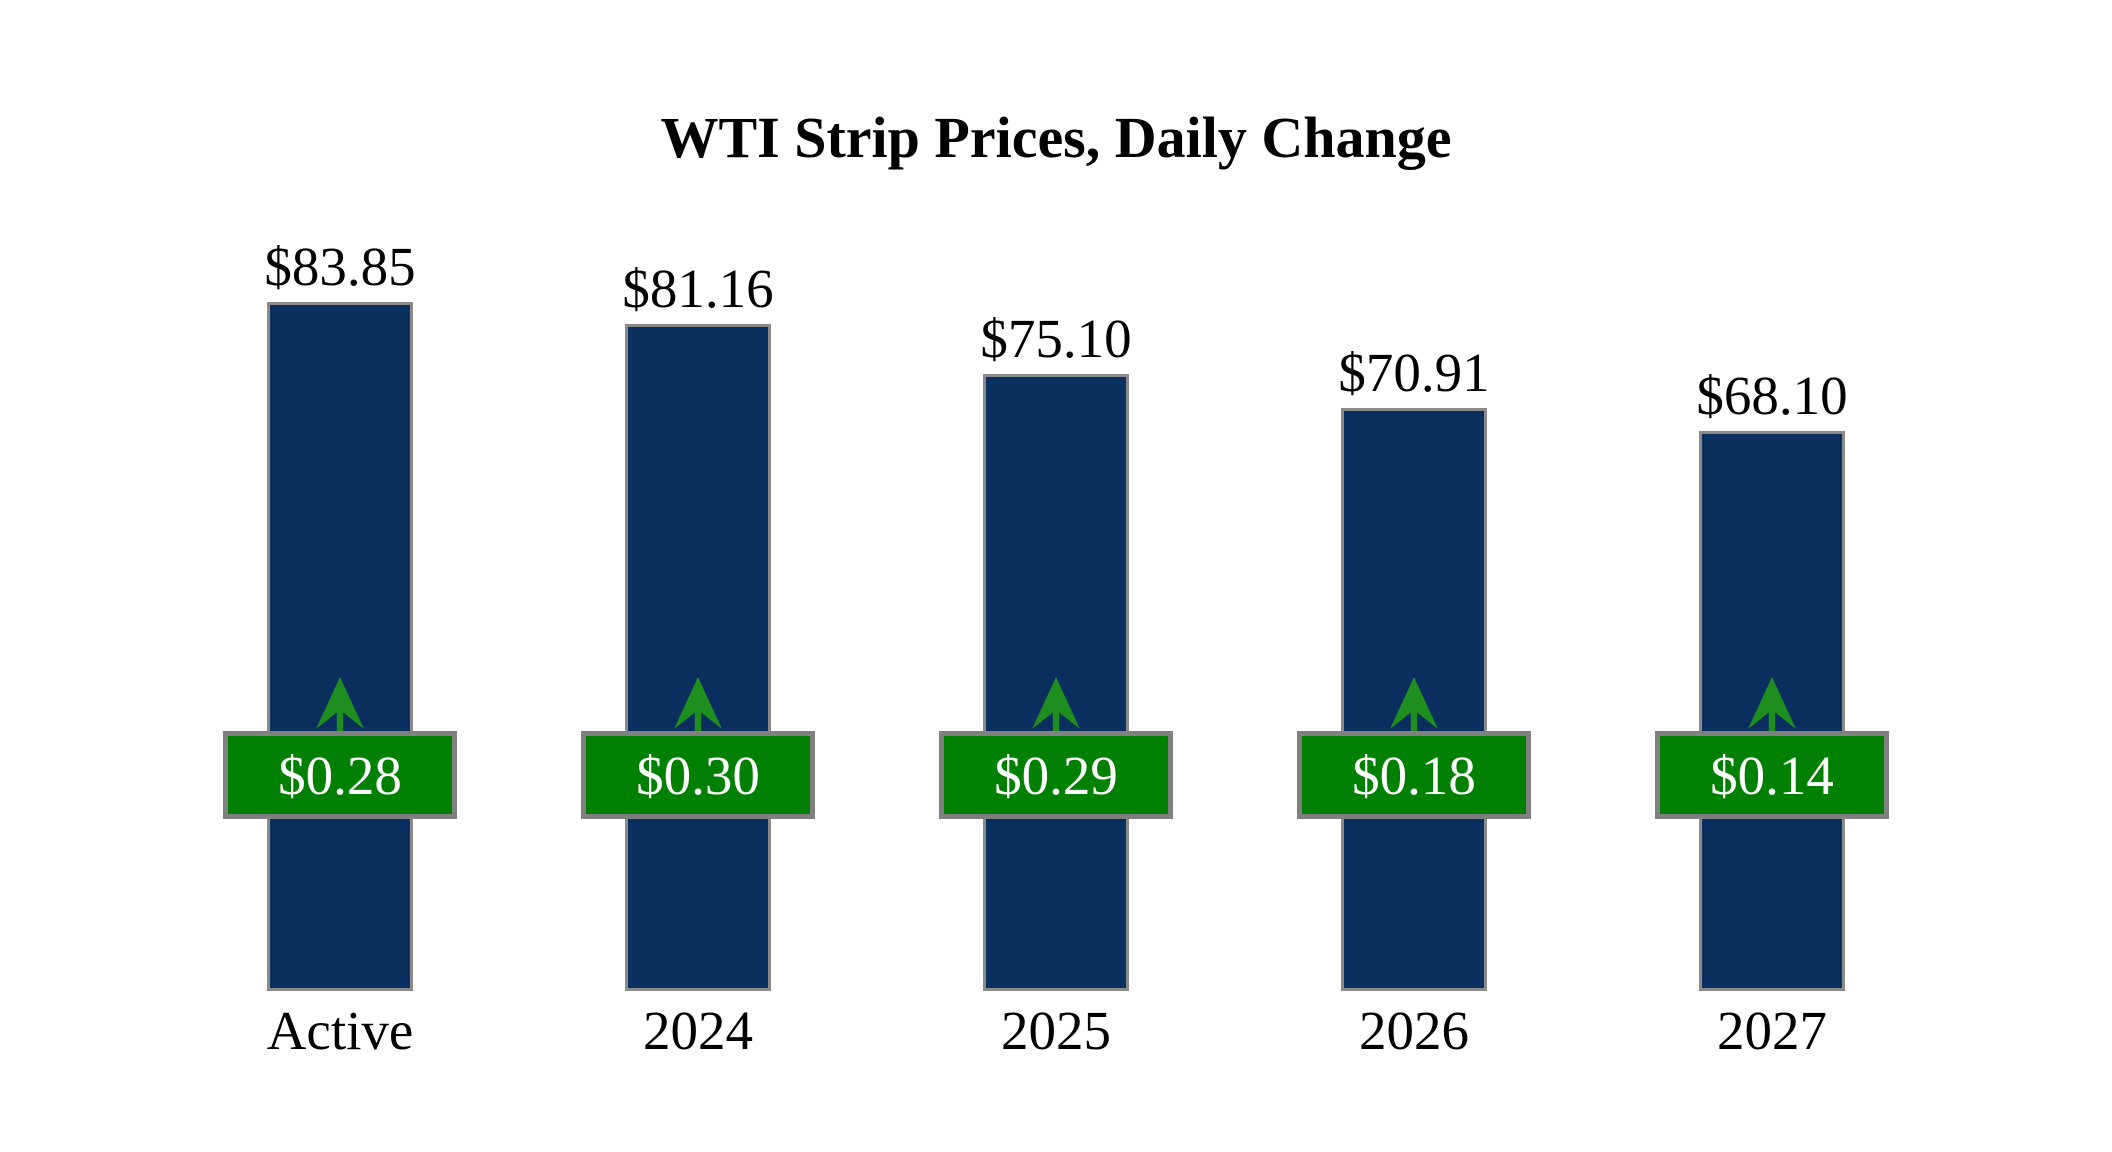 The height and width of the screenshot is (1152, 2112). What do you see at coordinates (1414, 1030) in the screenshot?
I see `category-label: 2026` at bounding box center [1414, 1030].